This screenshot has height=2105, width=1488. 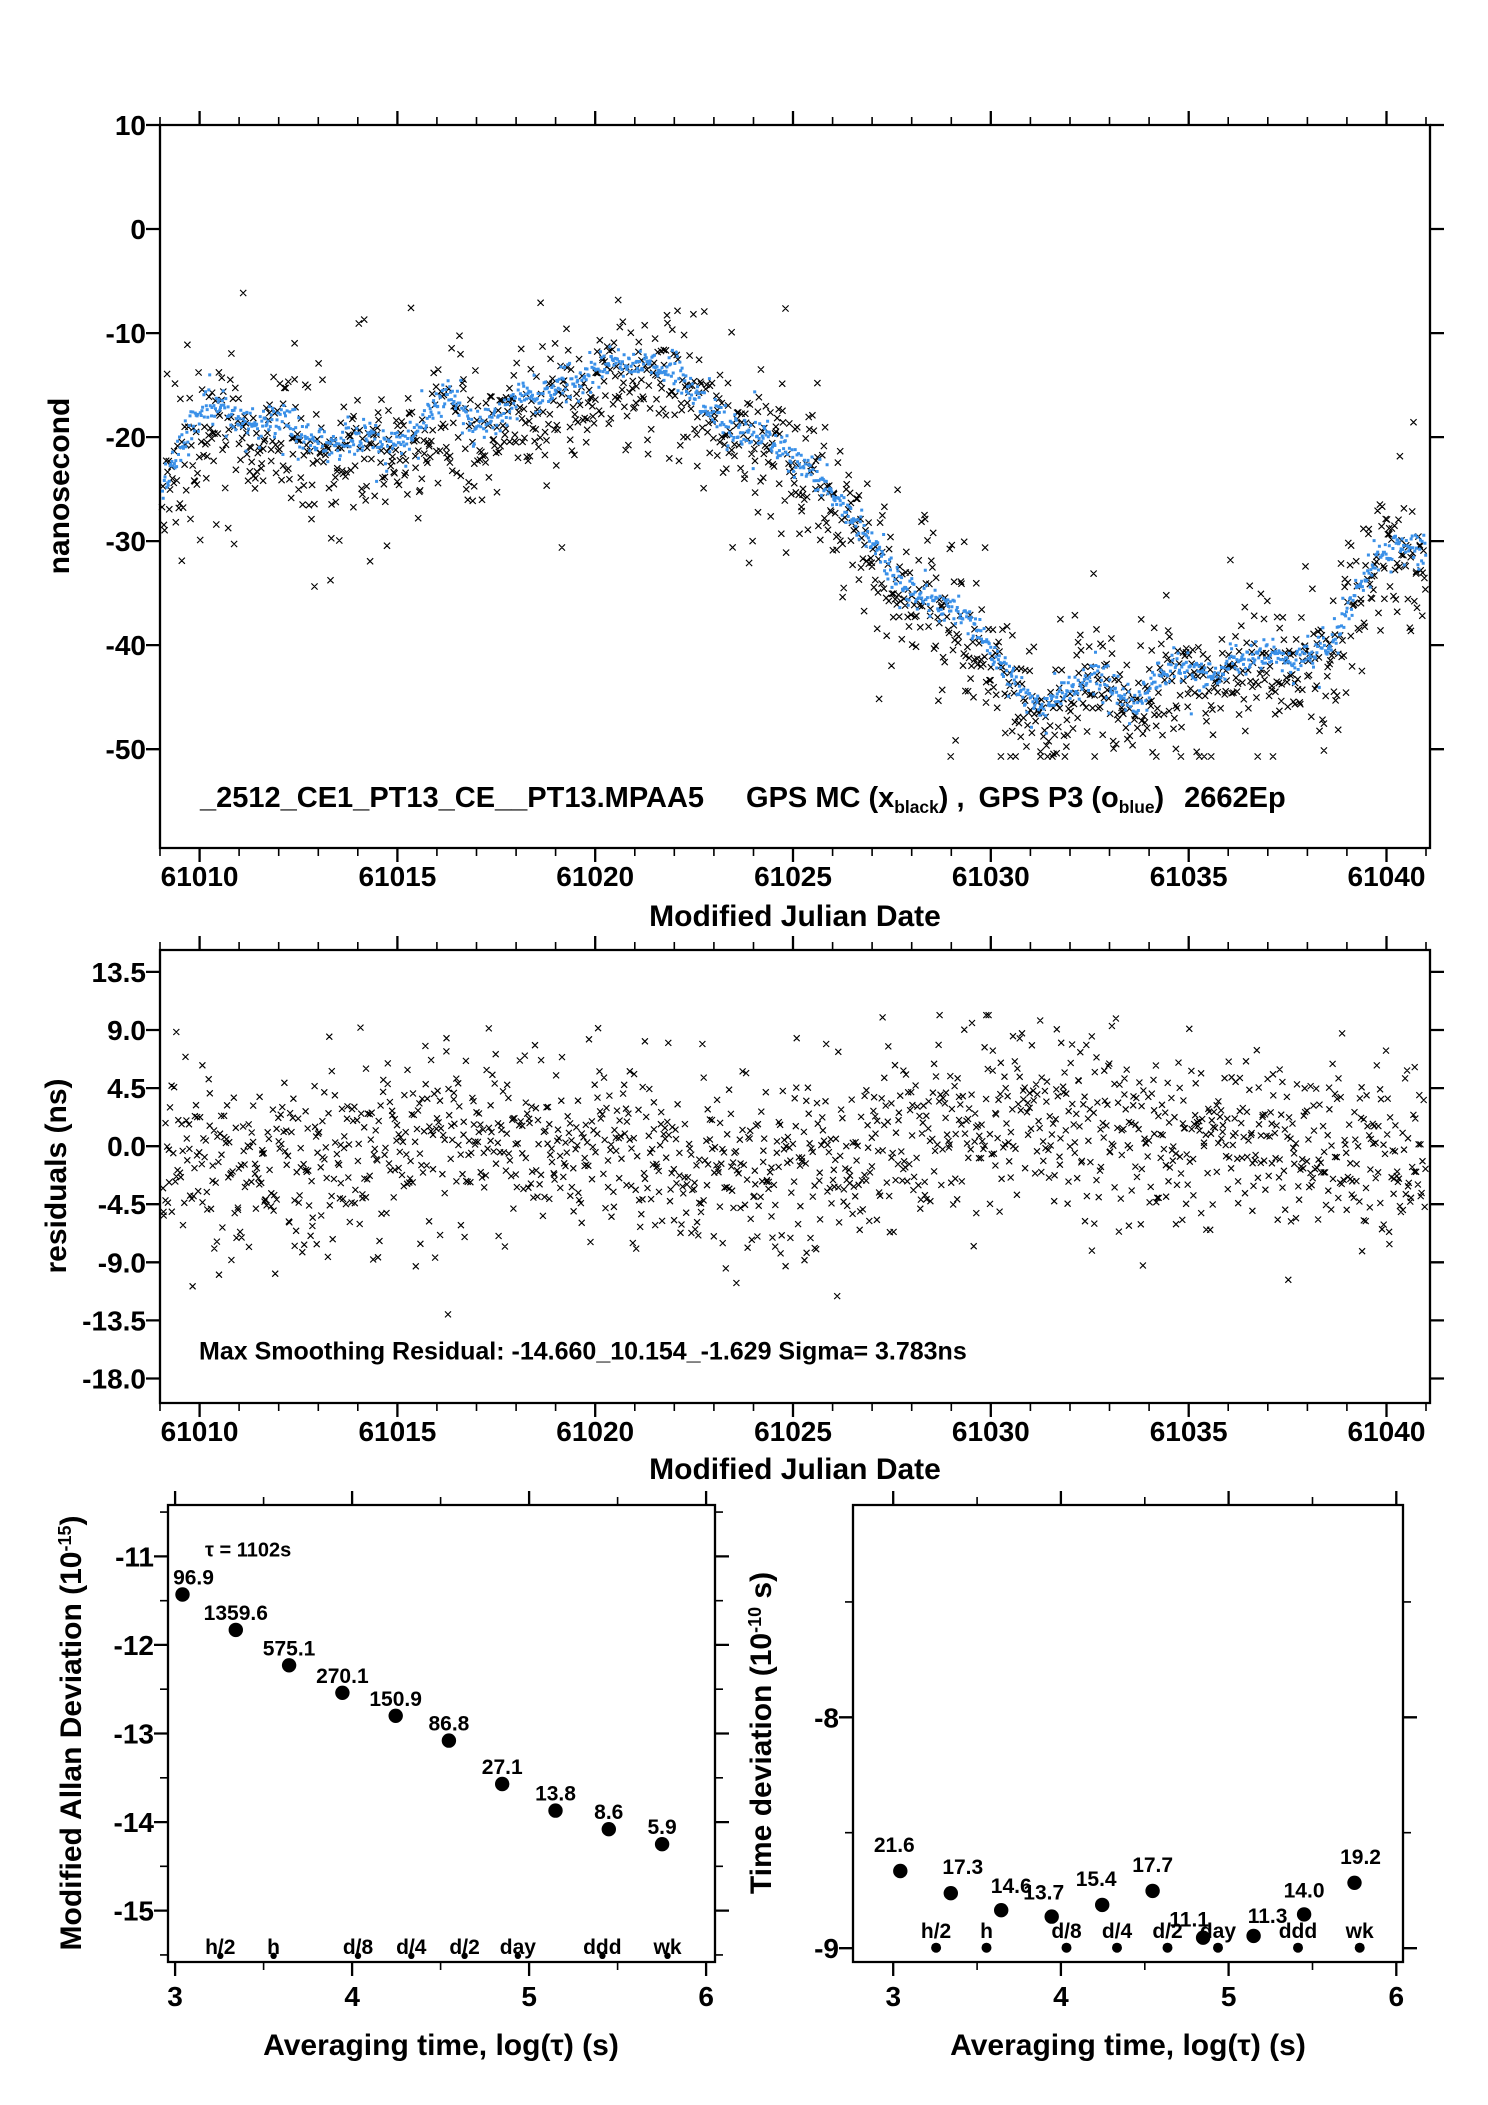 I want to click on mdev-panel-tau-label: h/2, so click(x=220, y=1947).